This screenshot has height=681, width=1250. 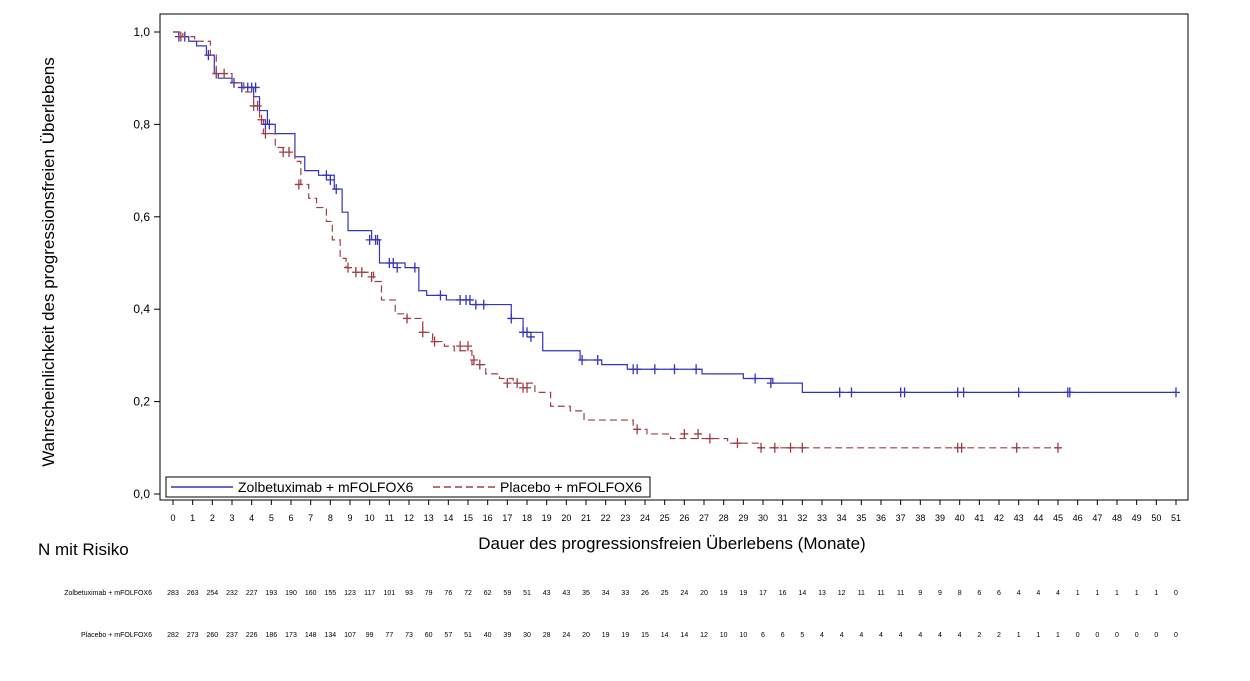 I want to click on x-tick-label: 8, so click(x=330, y=518).